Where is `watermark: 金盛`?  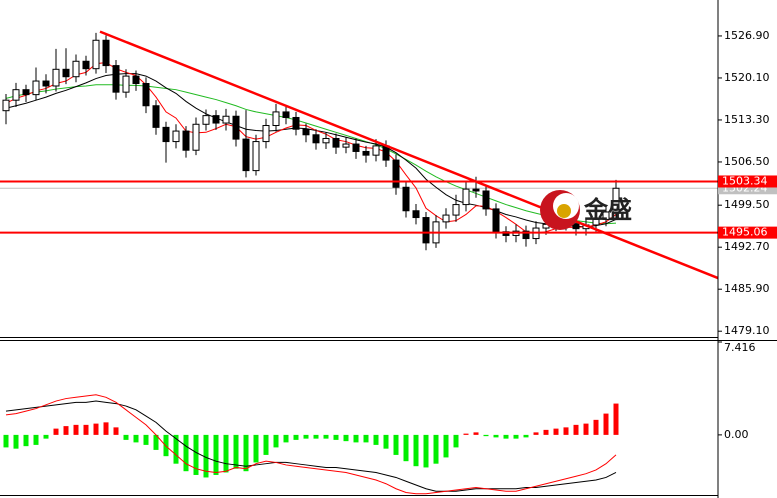
watermark: 金盛 is located at coordinates (586, 210).